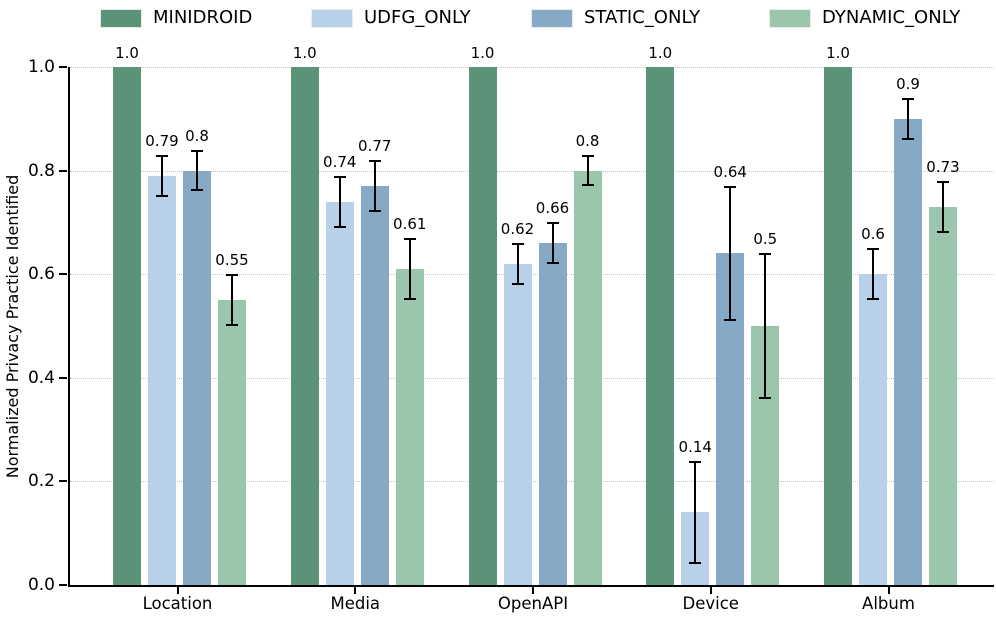  I want to click on bar-value-label: 0.74, so click(340, 161).